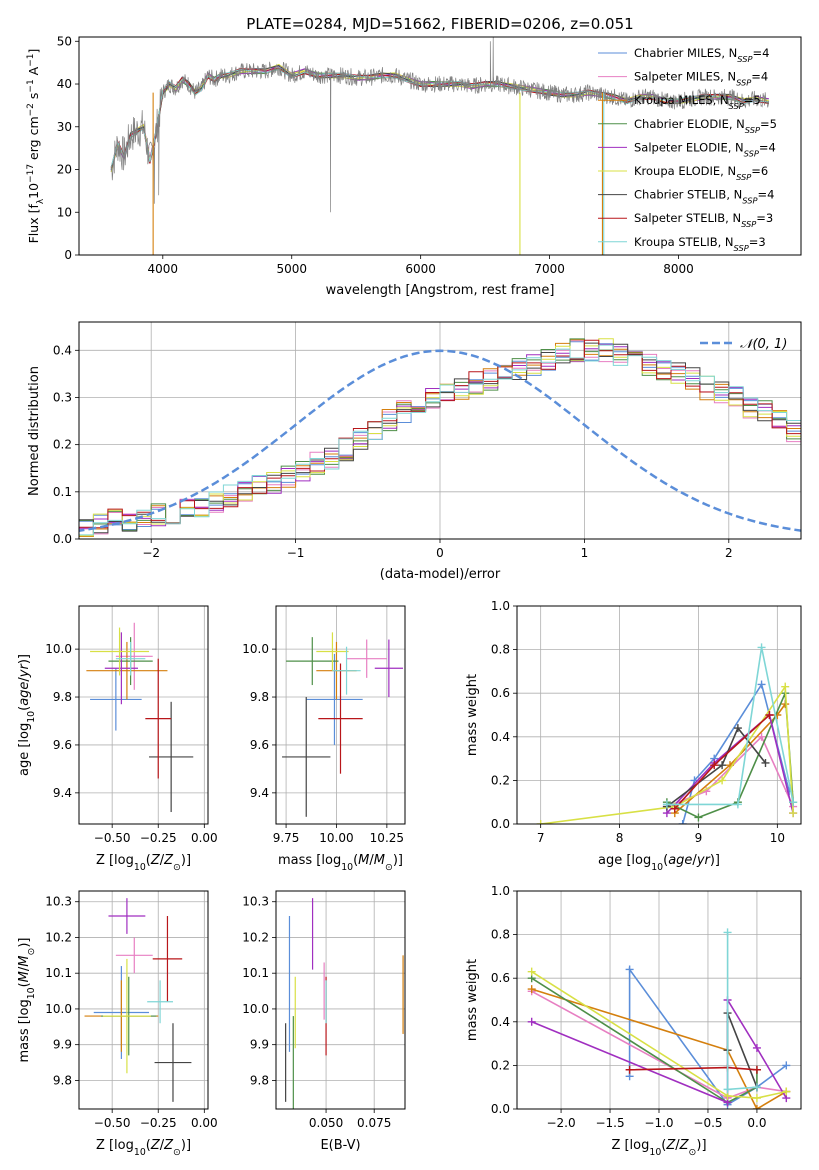  Describe the element at coordinates (387, 838) in the screenshot. I see `x-tick-label: 10.25` at that location.